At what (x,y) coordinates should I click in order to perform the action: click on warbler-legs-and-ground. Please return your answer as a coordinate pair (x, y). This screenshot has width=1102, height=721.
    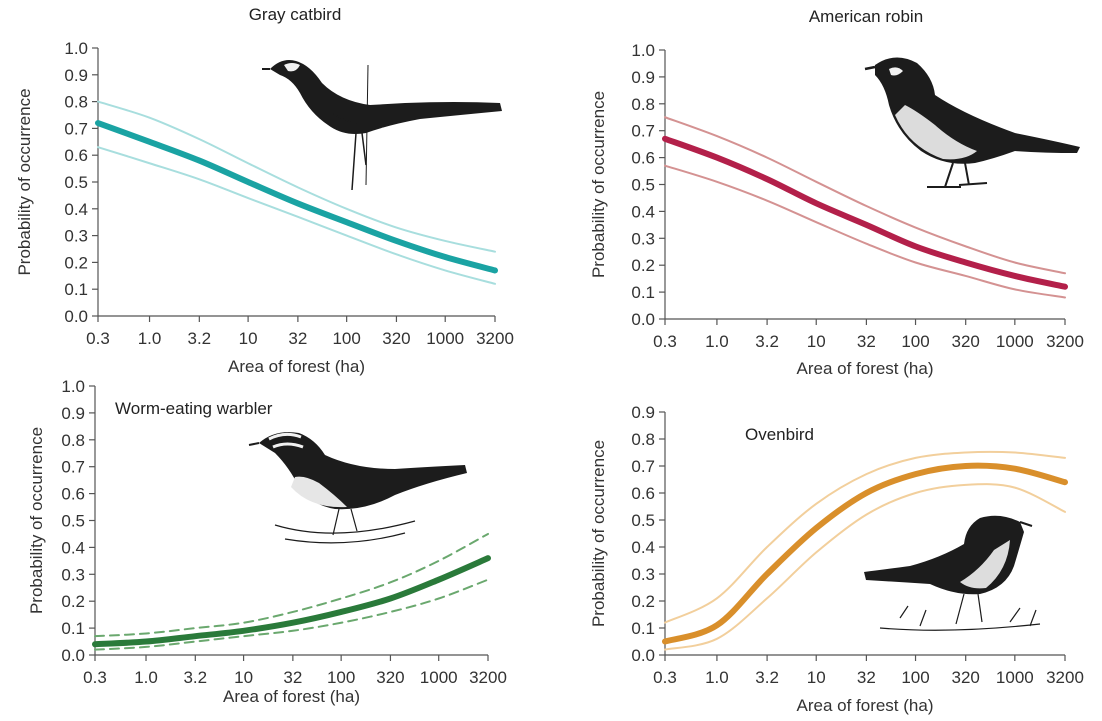
    Looking at the image, I should click on (345, 526).